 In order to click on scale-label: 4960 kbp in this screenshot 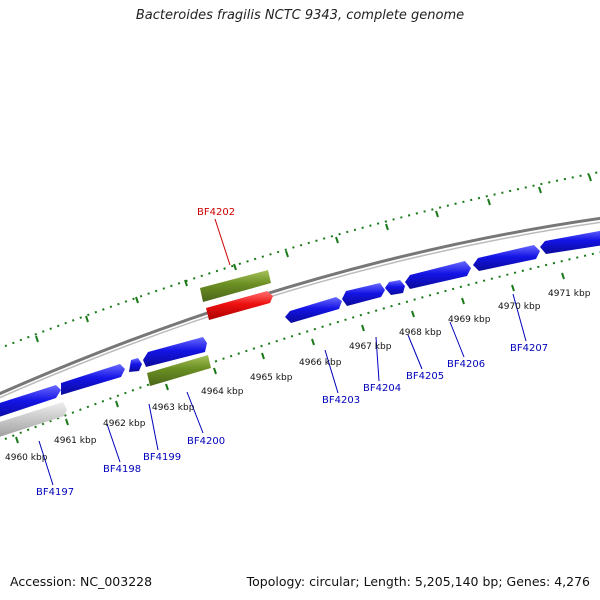, I will do `click(26, 458)`.